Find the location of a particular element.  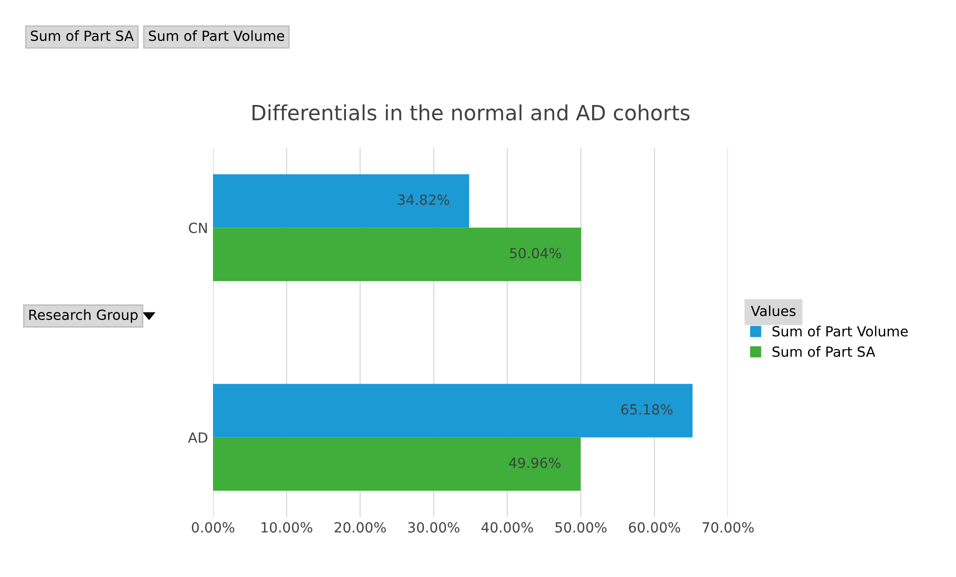

x-tick-label: 40.00% is located at coordinates (507, 527).